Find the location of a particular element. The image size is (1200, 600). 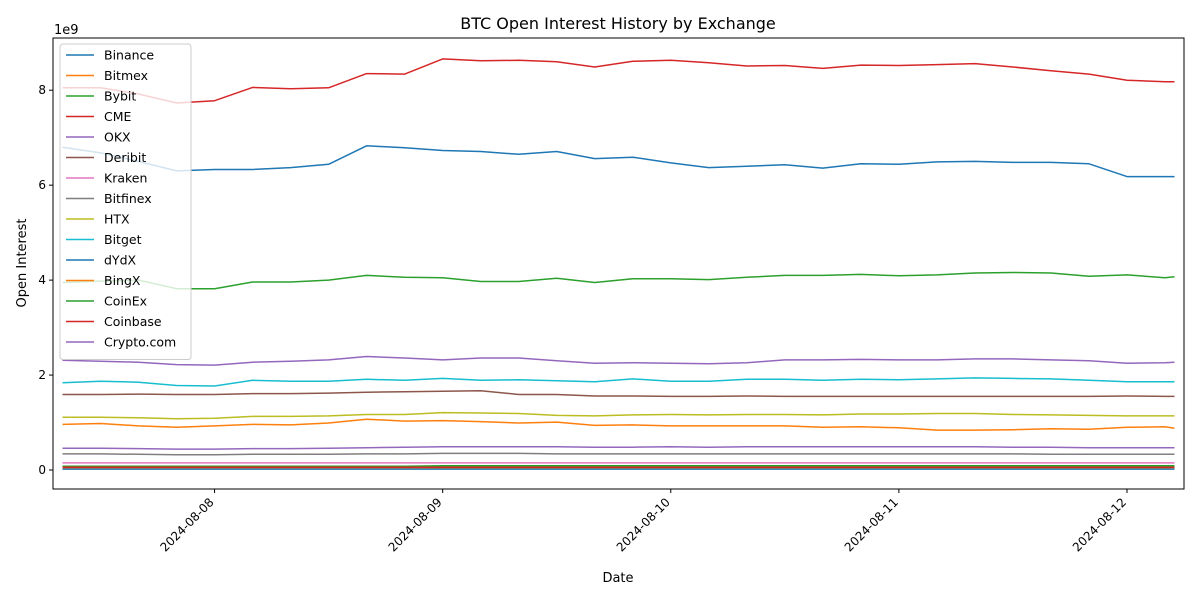

legend-label-coinex: CoinEx is located at coordinates (125, 301).